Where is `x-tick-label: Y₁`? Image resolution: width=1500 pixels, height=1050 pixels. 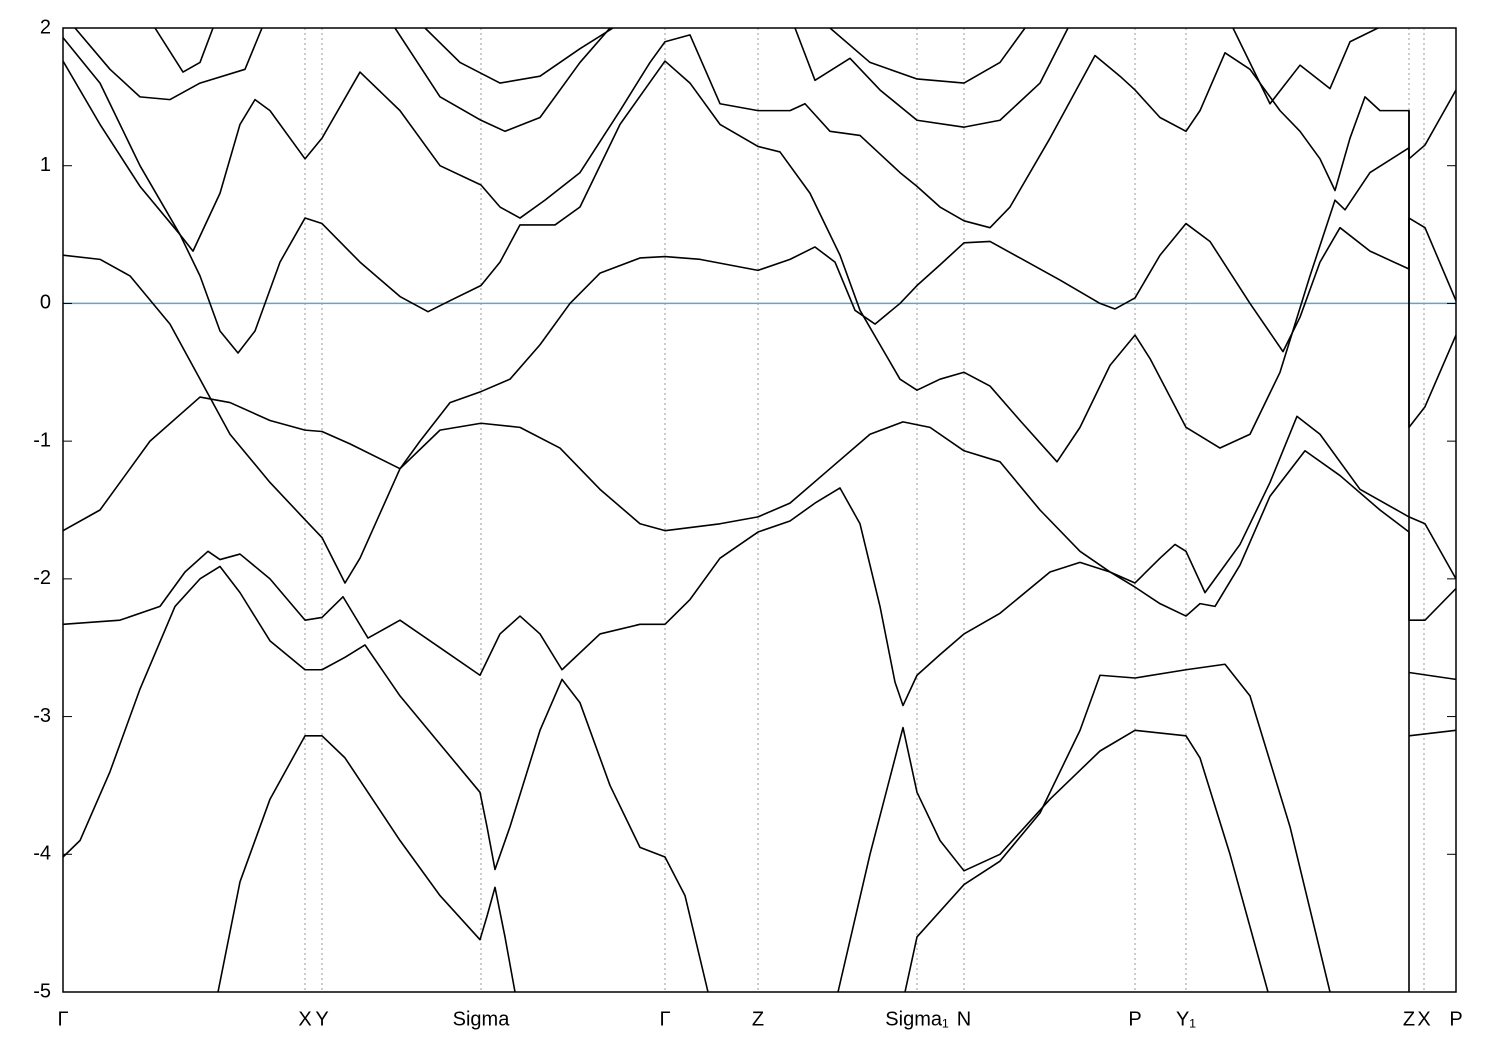 x-tick-label: Y₁ is located at coordinates (1186, 1019).